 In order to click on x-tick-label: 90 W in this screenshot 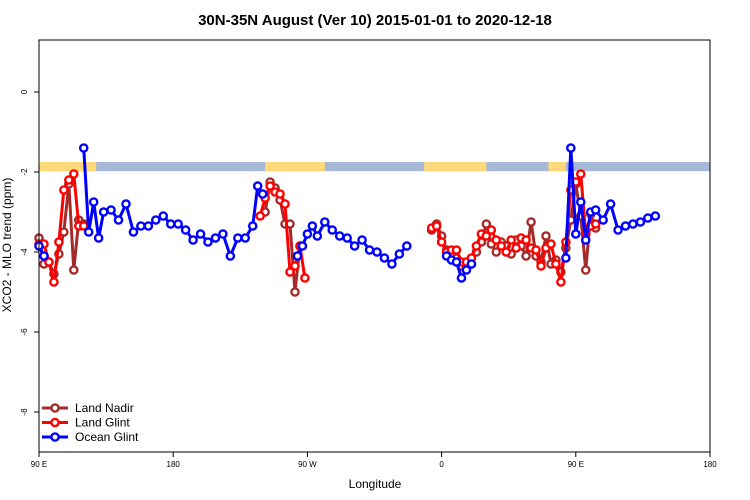, I will do `click(307, 464)`.